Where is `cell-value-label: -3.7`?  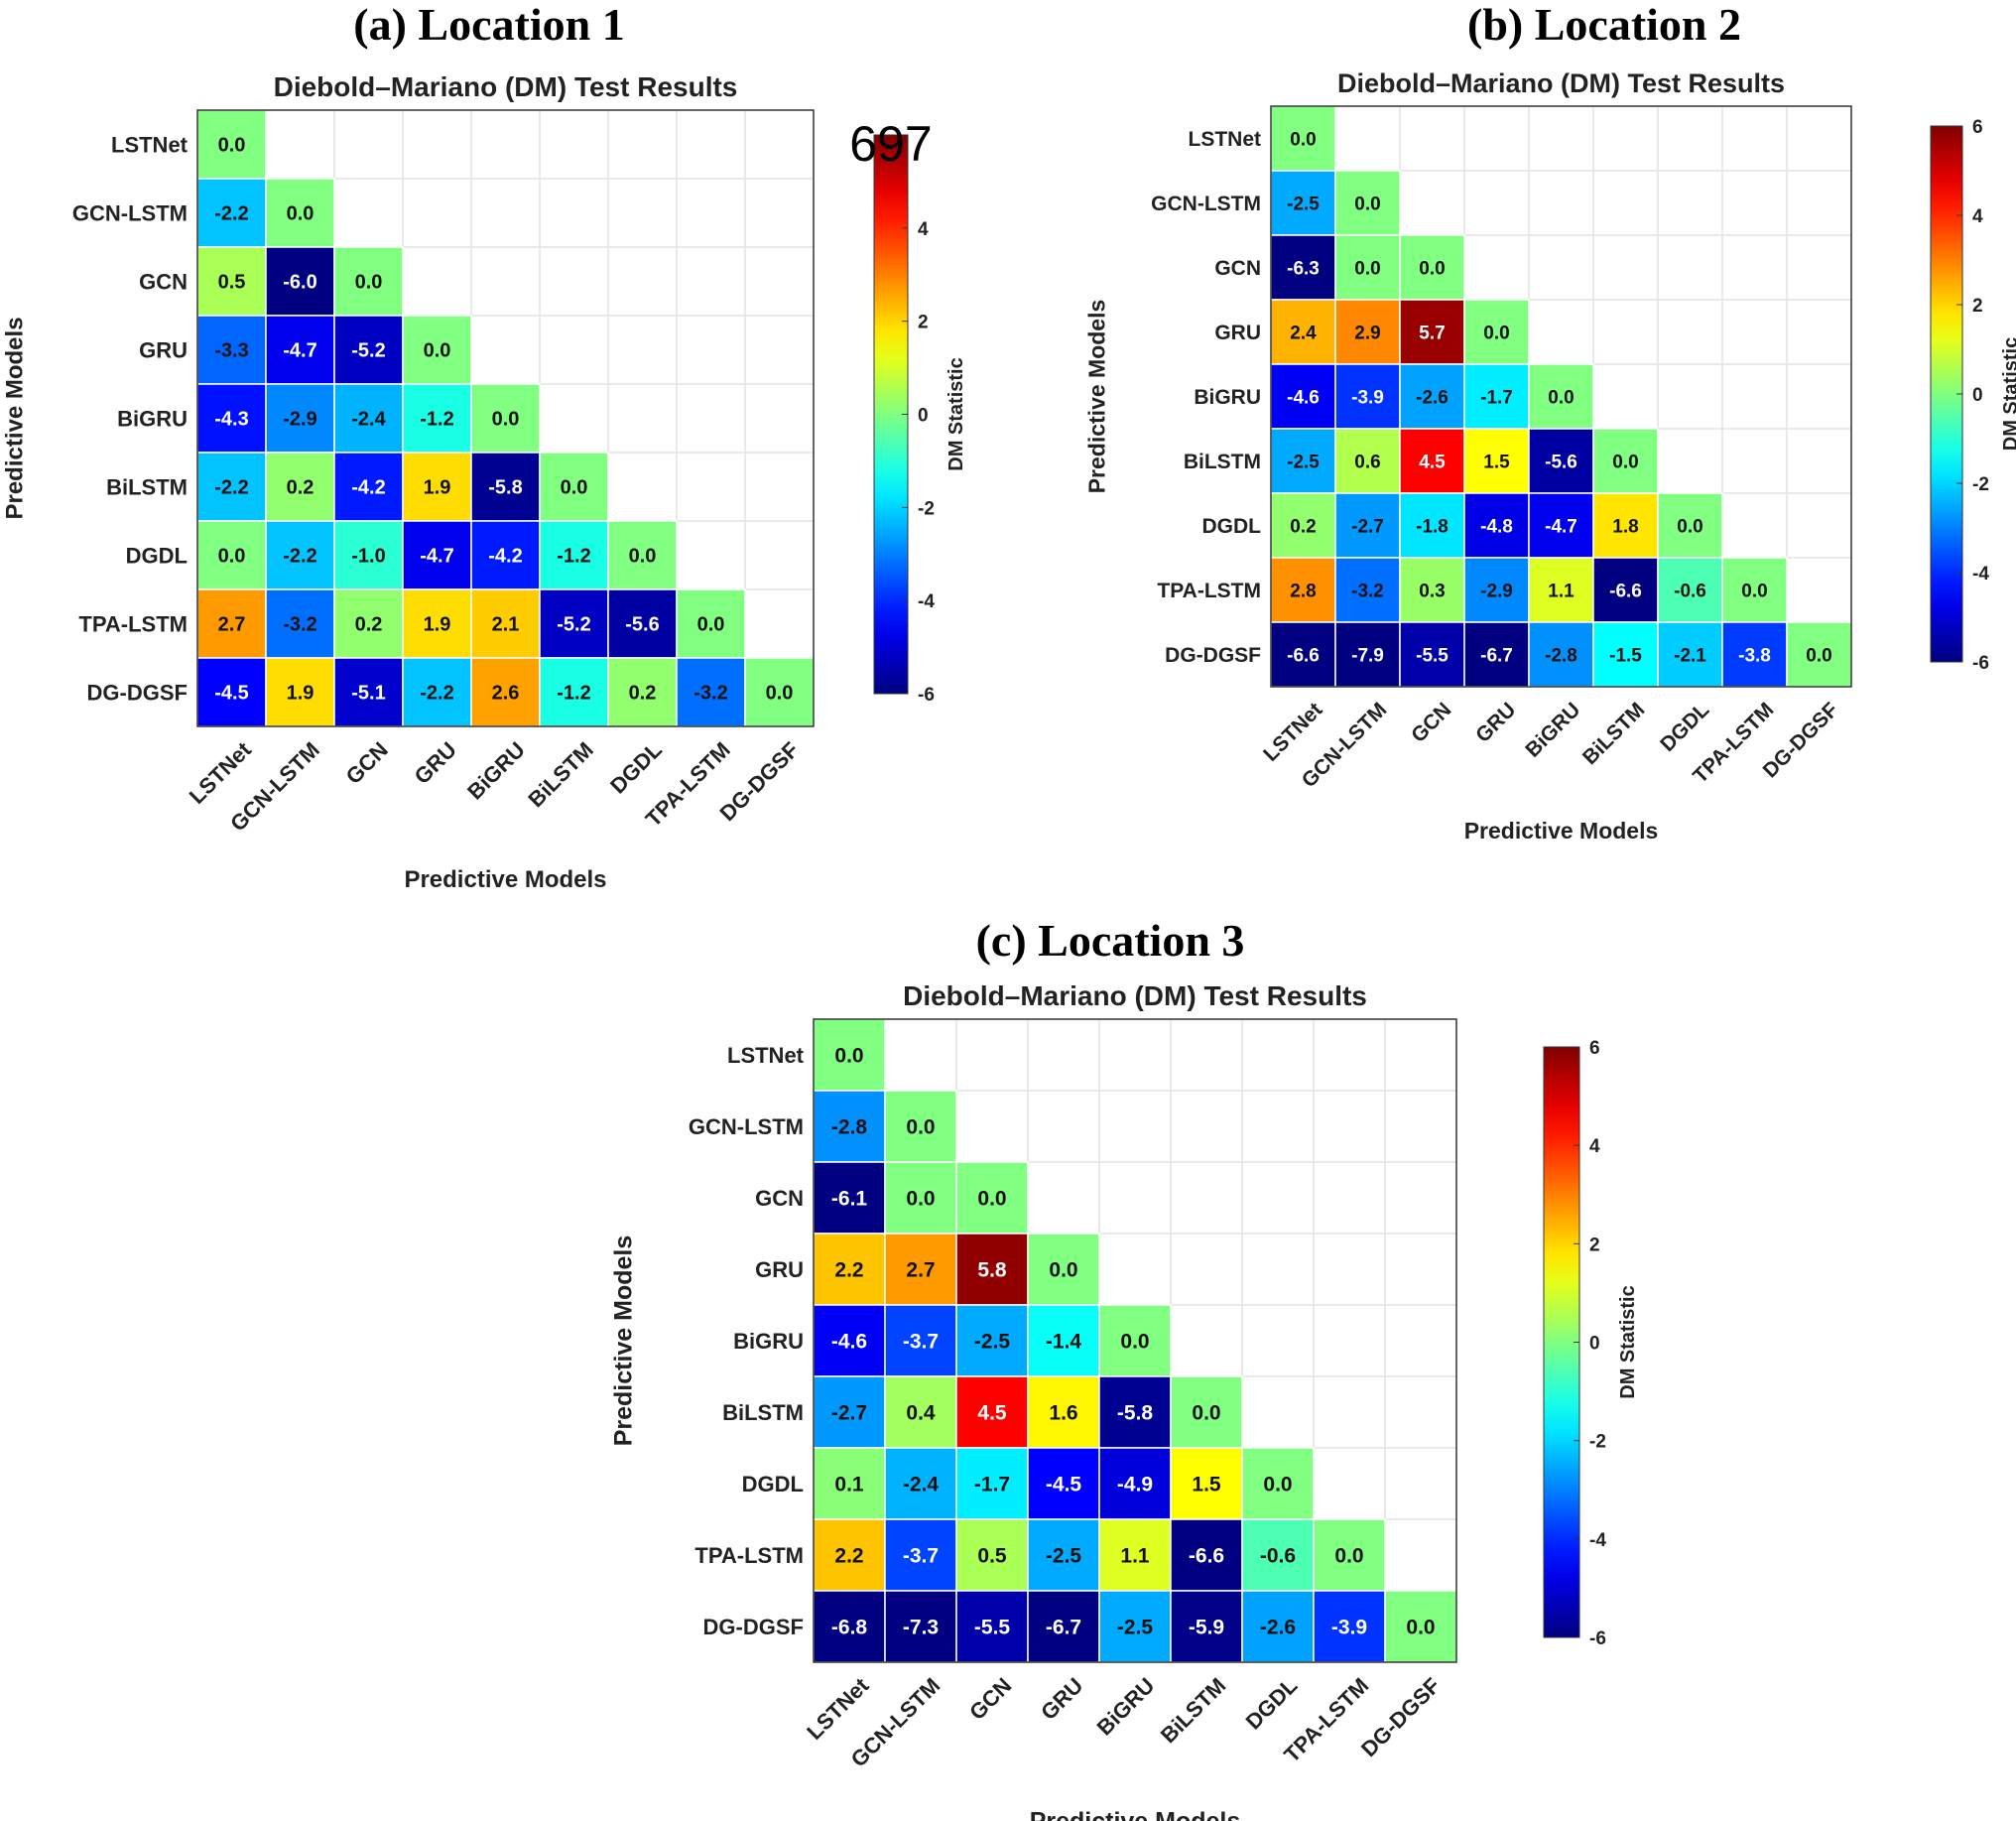
cell-value-label: -3.7 is located at coordinates (921, 1556).